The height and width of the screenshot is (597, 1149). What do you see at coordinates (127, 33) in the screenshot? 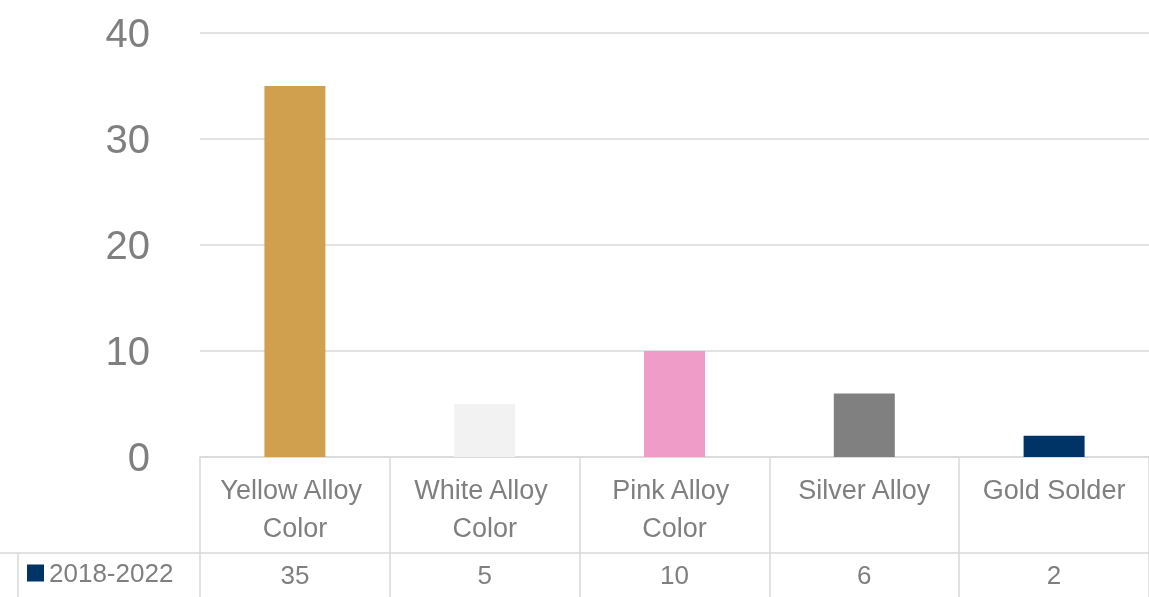
I see `y-tick-label: 40` at bounding box center [127, 33].